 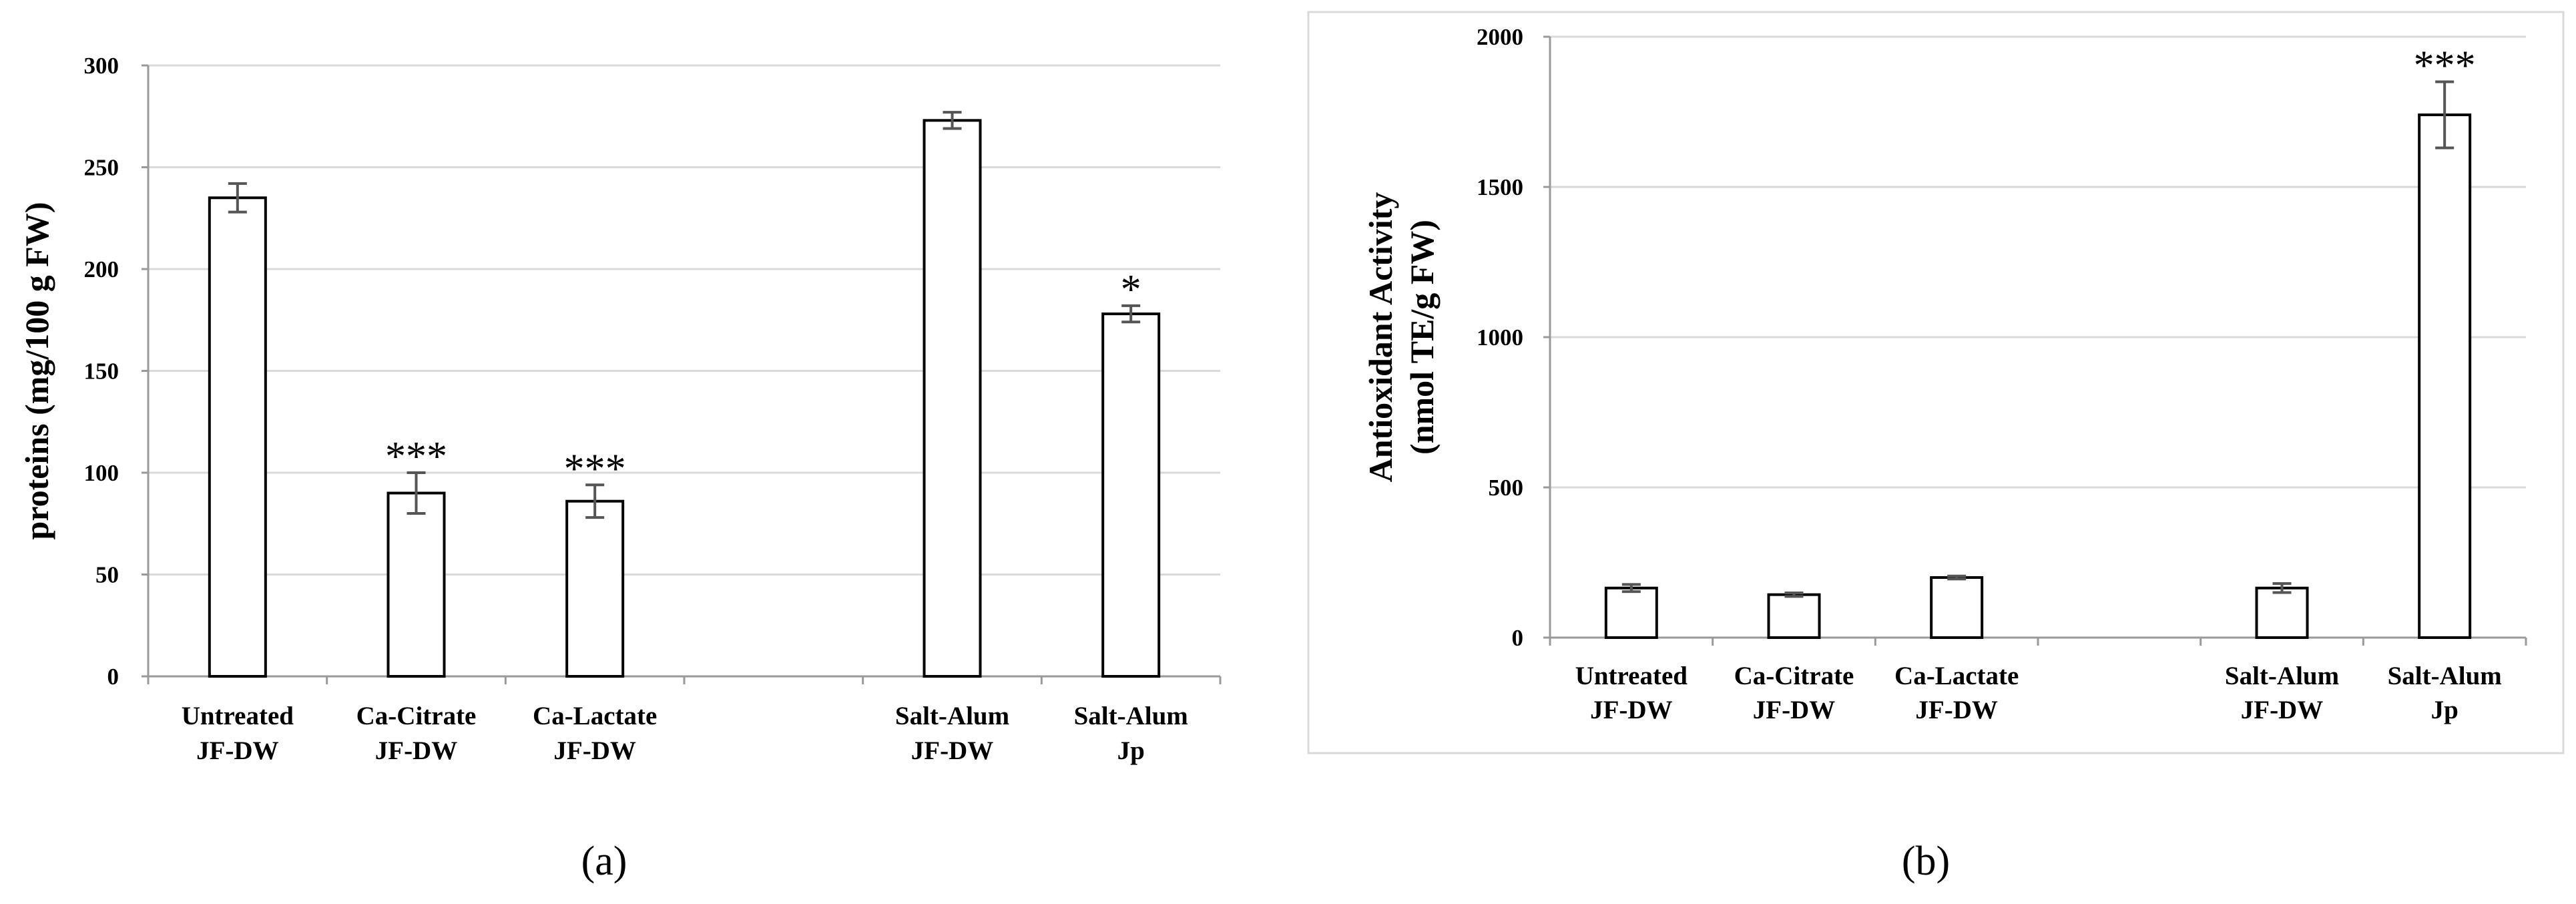 I want to click on y-tick-label-b: 0, so click(x=1518, y=638).